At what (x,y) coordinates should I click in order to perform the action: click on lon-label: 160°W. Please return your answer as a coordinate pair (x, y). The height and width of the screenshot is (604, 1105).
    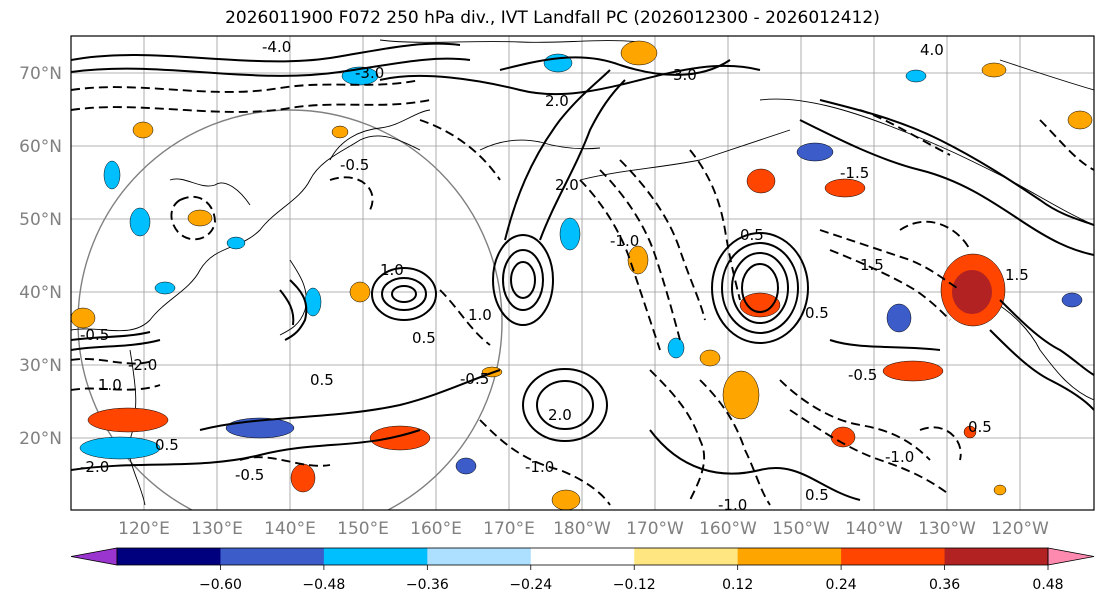
    Looking at the image, I should click on (728, 529).